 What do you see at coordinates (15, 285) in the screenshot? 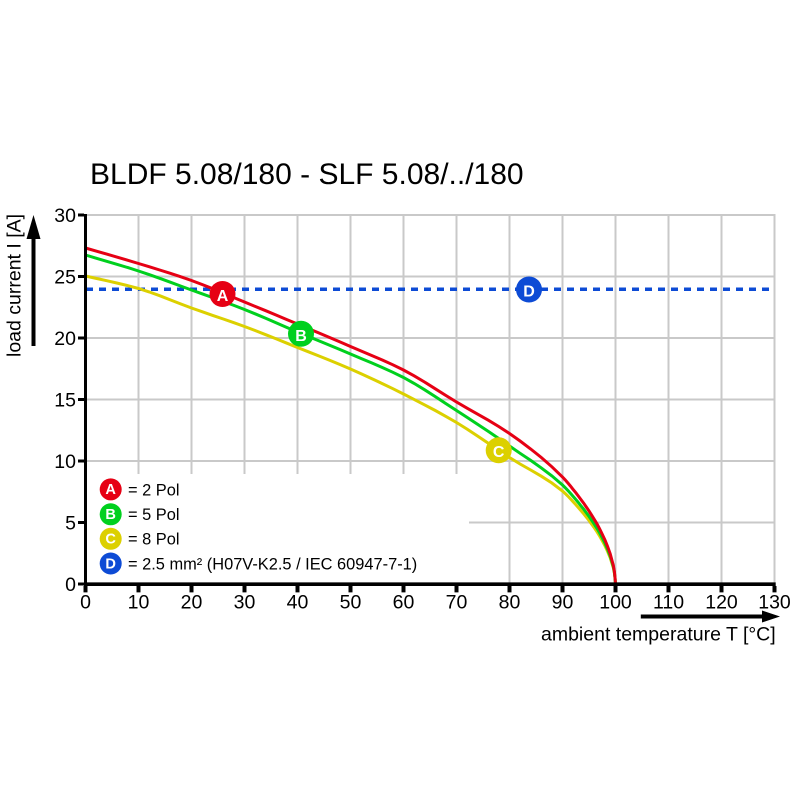
I see `svg-text: load current I [A]` at bounding box center [15, 285].